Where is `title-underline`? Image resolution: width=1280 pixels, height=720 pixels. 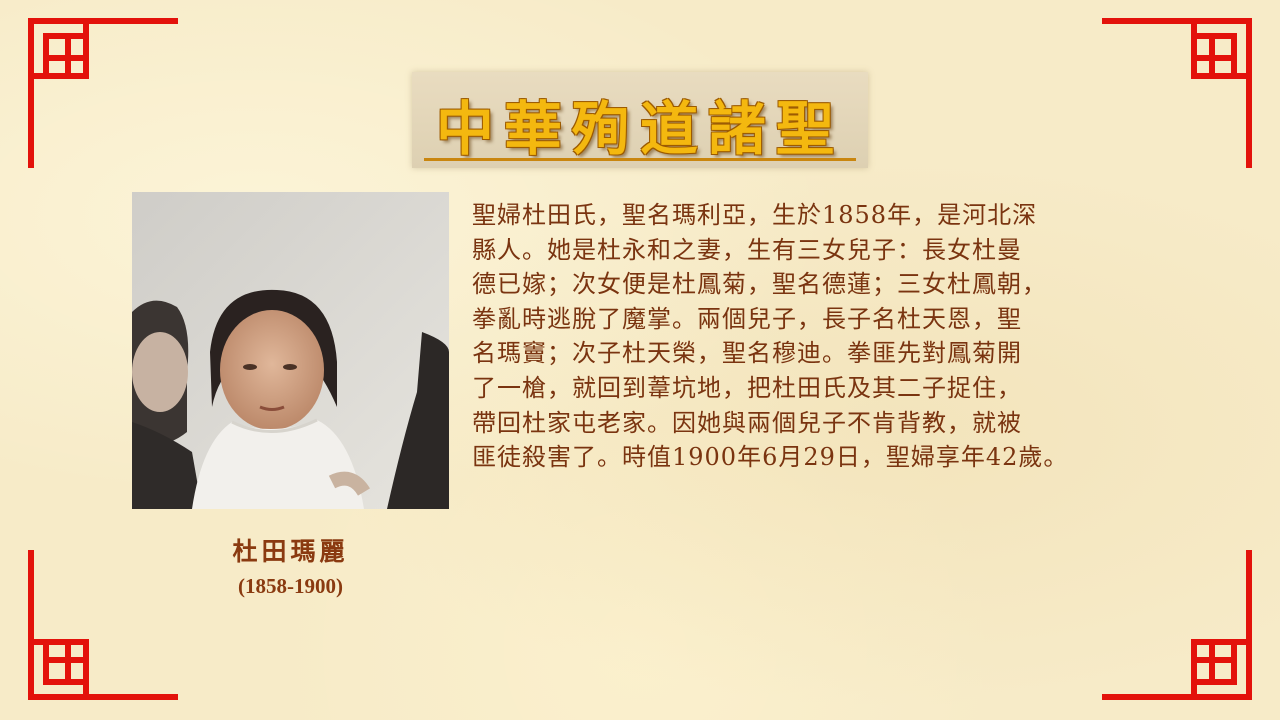 title-underline is located at coordinates (640, 159).